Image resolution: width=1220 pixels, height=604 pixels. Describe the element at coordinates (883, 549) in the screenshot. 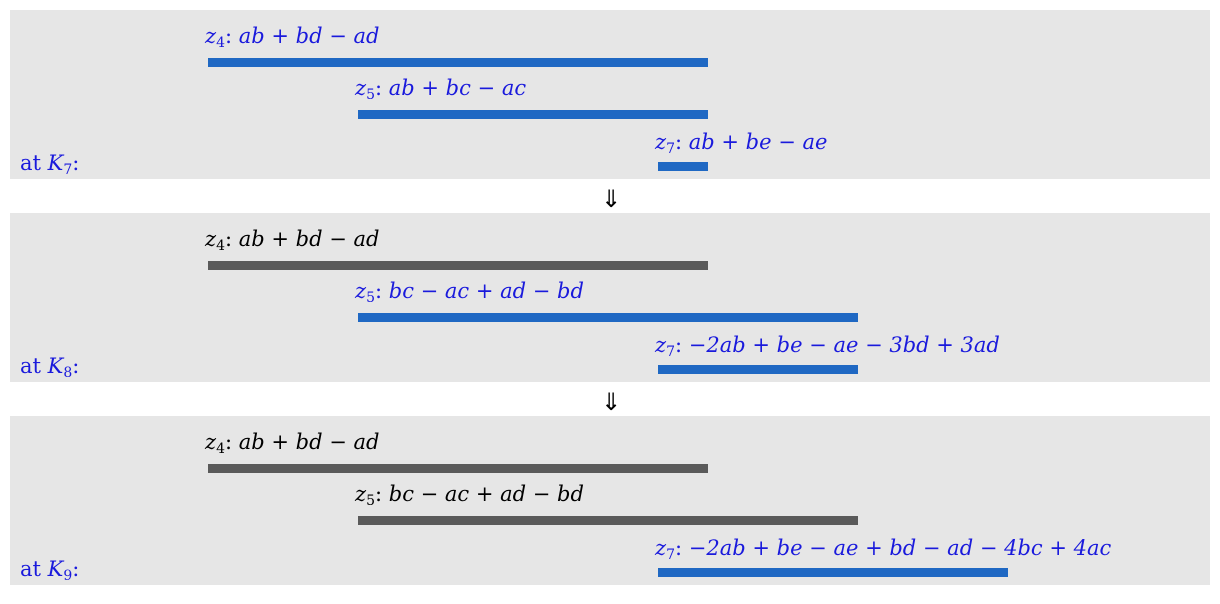

I see `bar-label-z7: z7: −2ab + be − ae + bd − ad − 4bc + 4ac` at that location.